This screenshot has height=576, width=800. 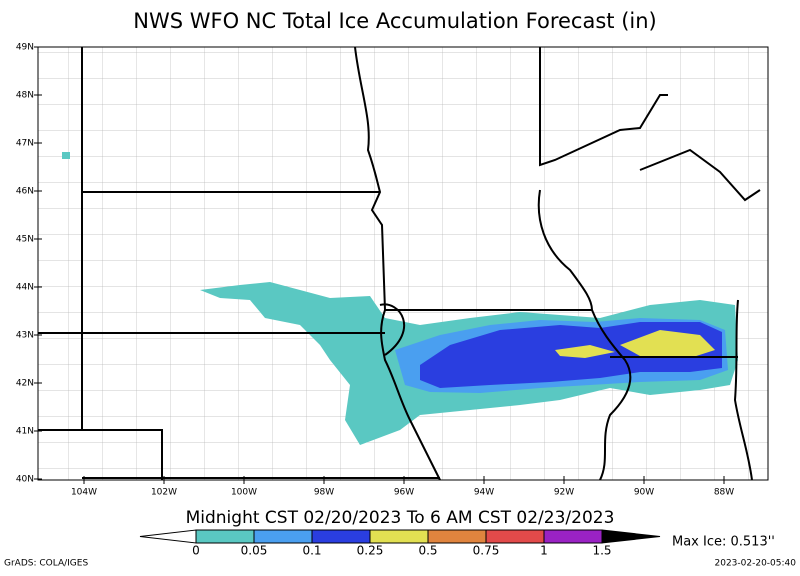 What do you see at coordinates (631, 536) in the screenshot?
I see `colorbar-high` at bounding box center [631, 536].